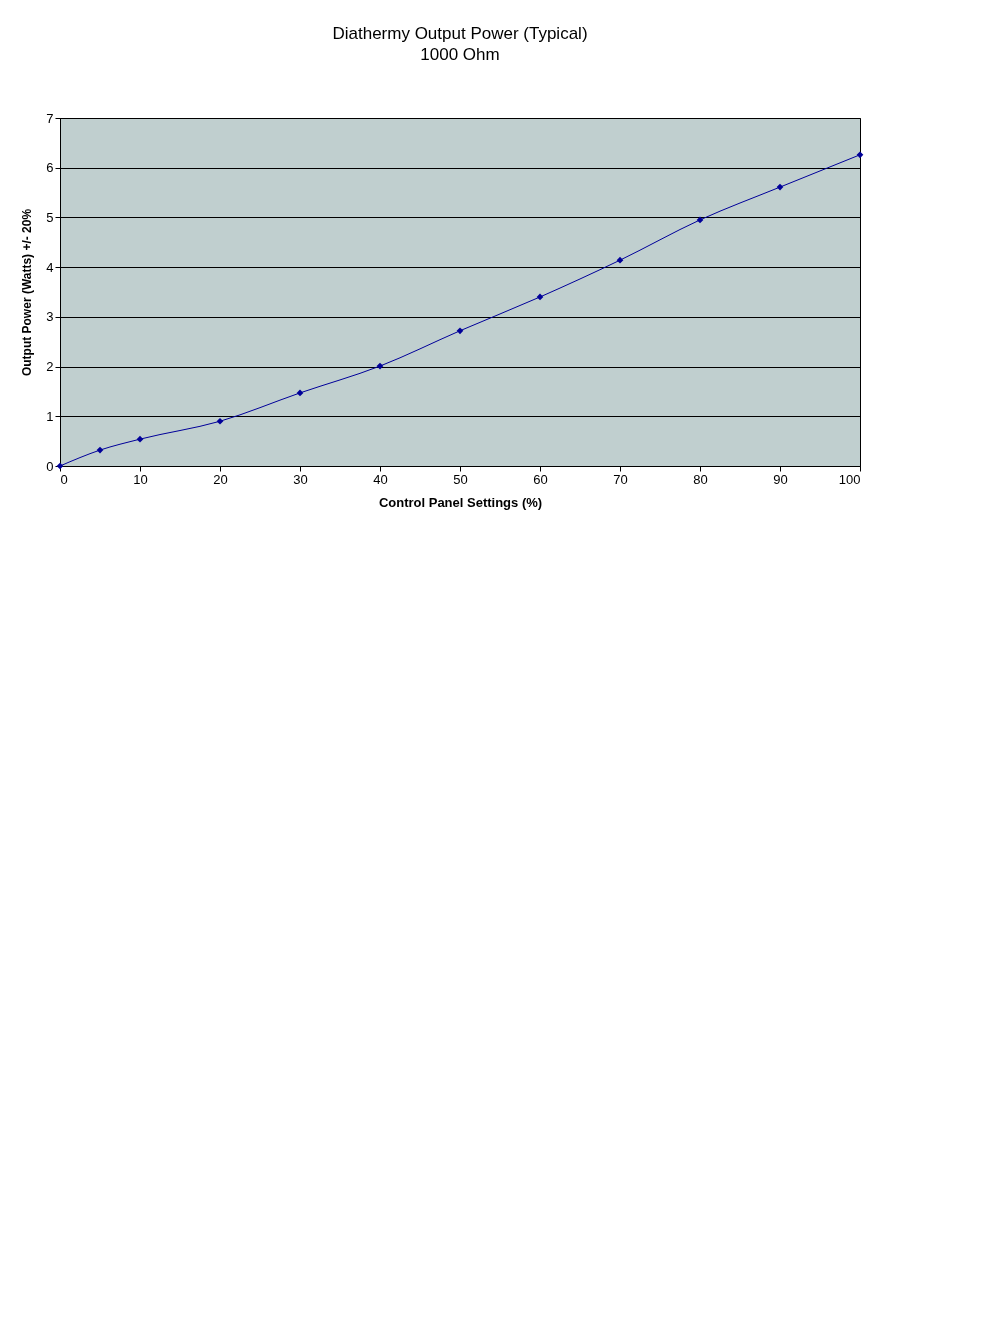  What do you see at coordinates (300, 479) in the screenshot?
I see `x-tick-label: 30` at bounding box center [300, 479].